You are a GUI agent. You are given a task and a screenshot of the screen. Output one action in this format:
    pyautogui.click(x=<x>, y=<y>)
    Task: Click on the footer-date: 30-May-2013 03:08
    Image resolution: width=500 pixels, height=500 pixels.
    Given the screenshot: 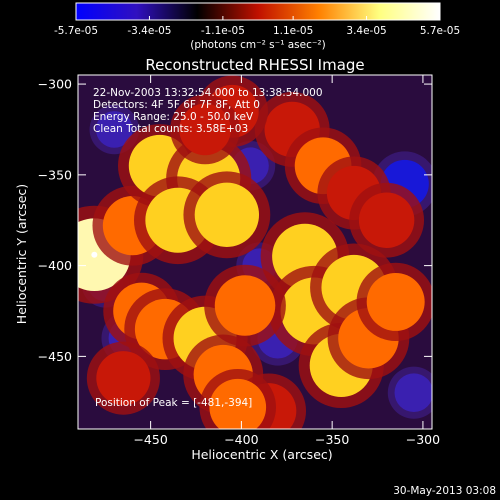 What is the action you would take?
    pyautogui.click(x=444, y=491)
    